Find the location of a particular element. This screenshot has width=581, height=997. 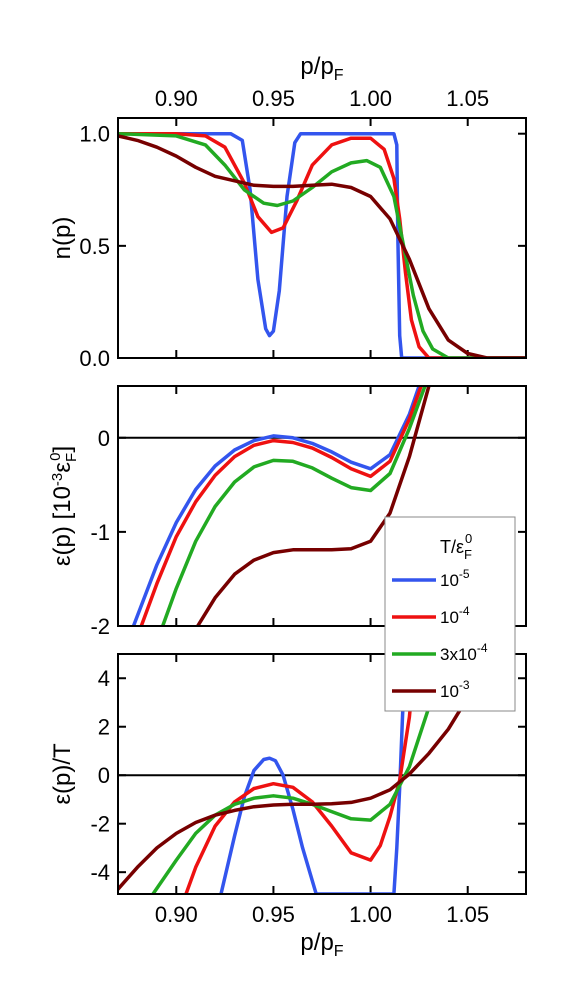

y-tick-label: 0.0 is located at coordinates (94, 358).